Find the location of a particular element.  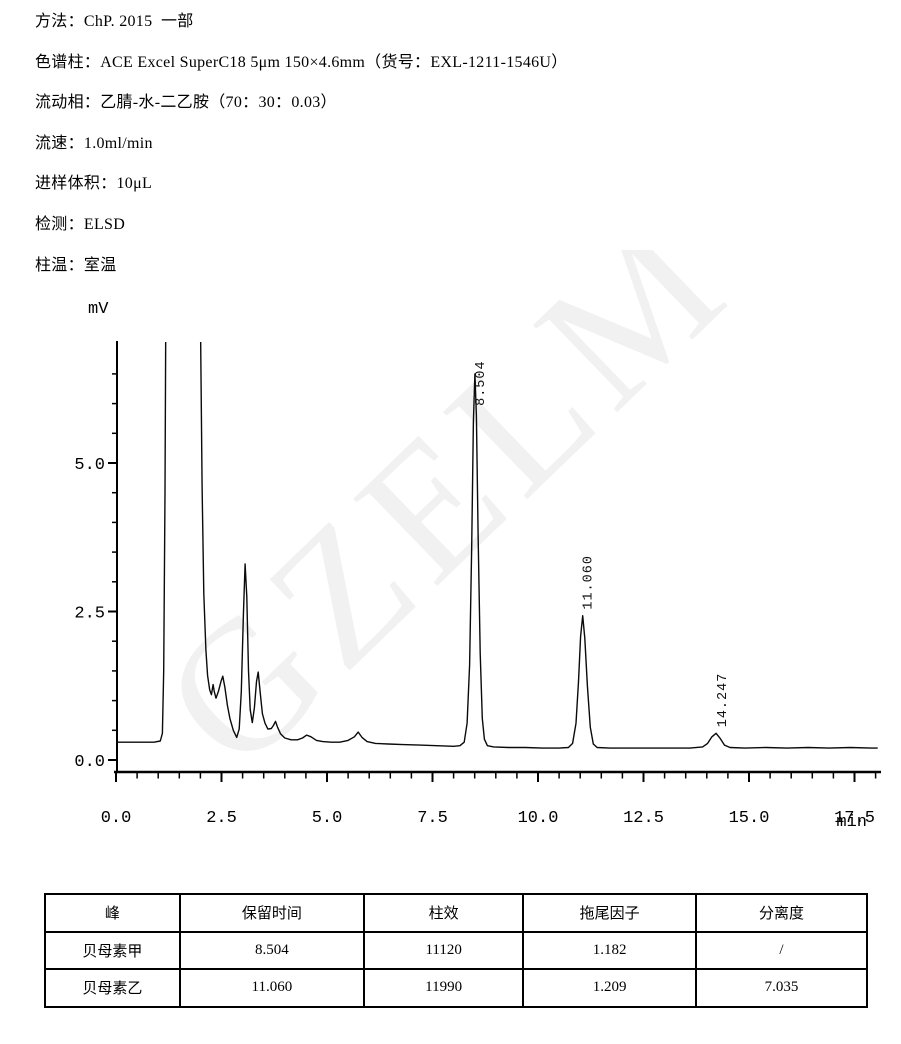

table-cell: 7.035 is located at coordinates (781, 988).